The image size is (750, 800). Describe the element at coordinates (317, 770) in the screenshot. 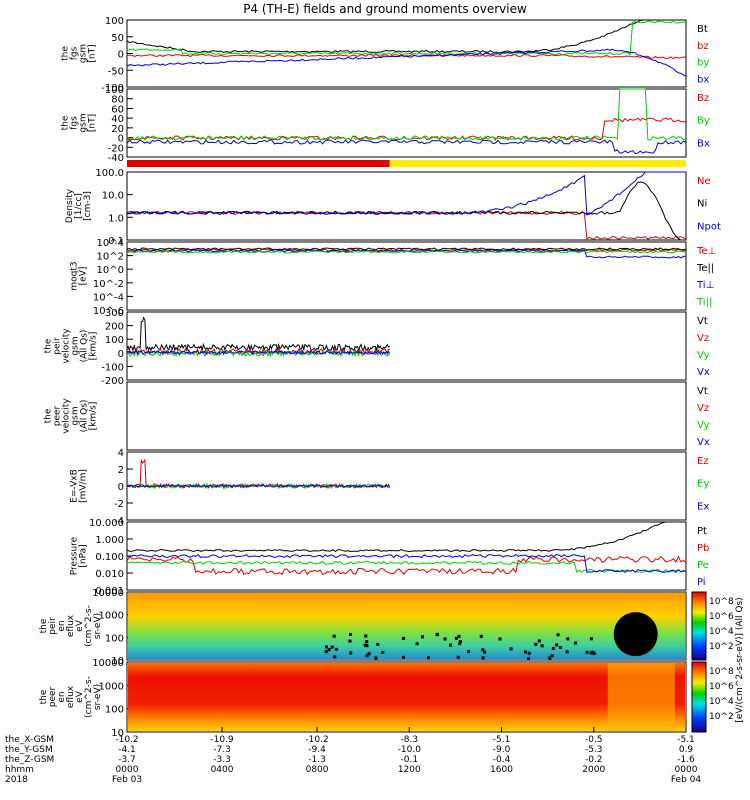

I see `bottom-axis-value: 0800` at that location.